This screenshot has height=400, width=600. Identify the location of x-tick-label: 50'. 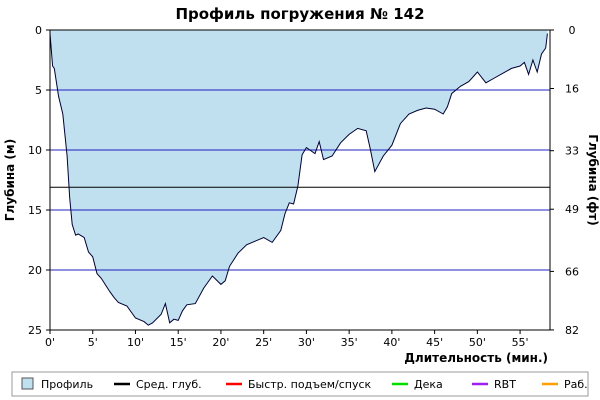
(477, 342).